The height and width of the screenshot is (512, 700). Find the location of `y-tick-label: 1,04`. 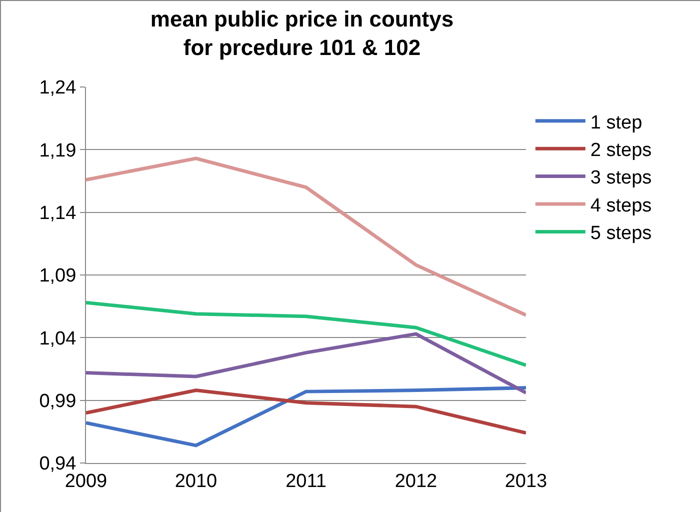

y-tick-label: 1,04 is located at coordinates (58, 339).